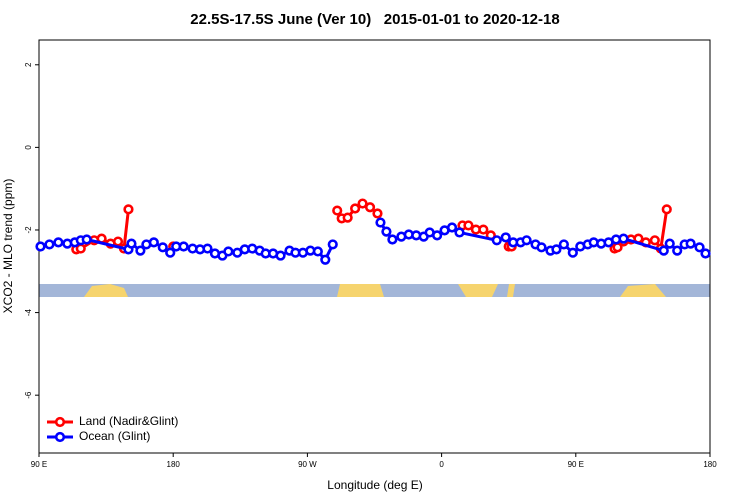 The height and width of the screenshot is (500, 750). What do you see at coordinates (307, 464) in the screenshot?
I see `x-tick-label: 90 W` at bounding box center [307, 464].